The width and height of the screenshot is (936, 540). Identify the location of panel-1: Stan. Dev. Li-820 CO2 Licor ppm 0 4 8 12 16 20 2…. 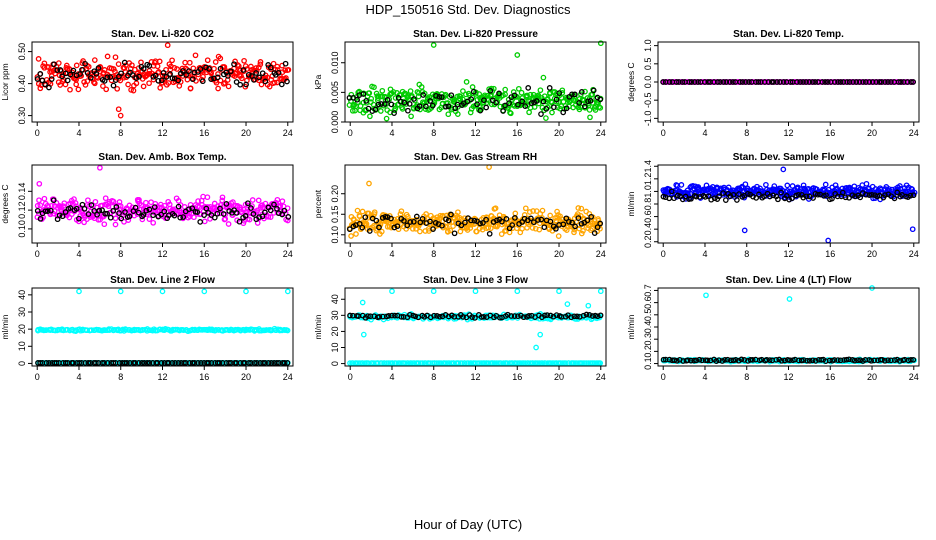
(147, 83).